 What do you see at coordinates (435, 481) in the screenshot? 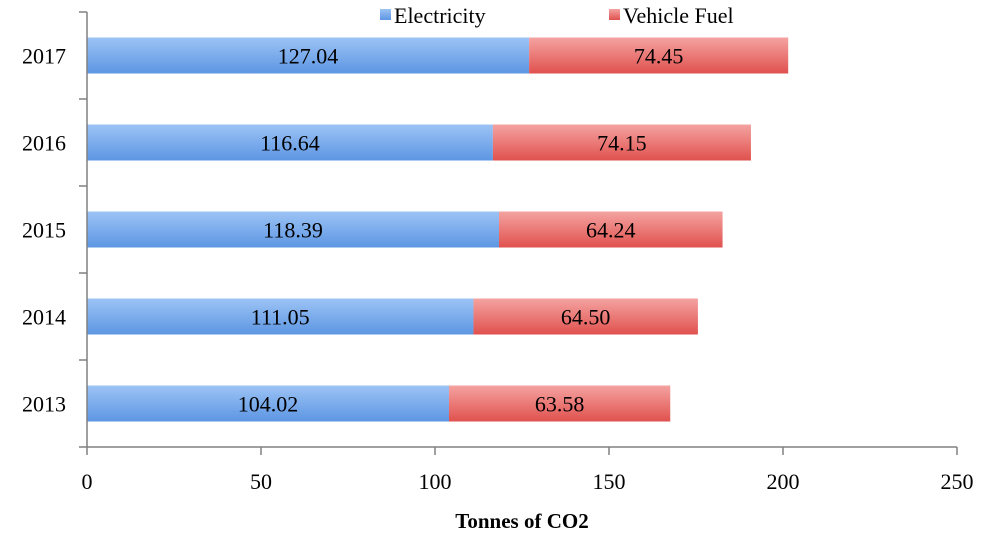
I see `x-tick-label: 100` at bounding box center [435, 481].